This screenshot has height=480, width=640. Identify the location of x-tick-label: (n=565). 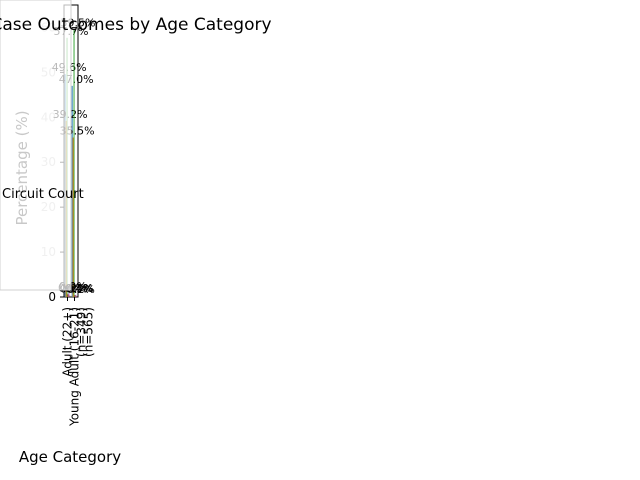
(89, 332).